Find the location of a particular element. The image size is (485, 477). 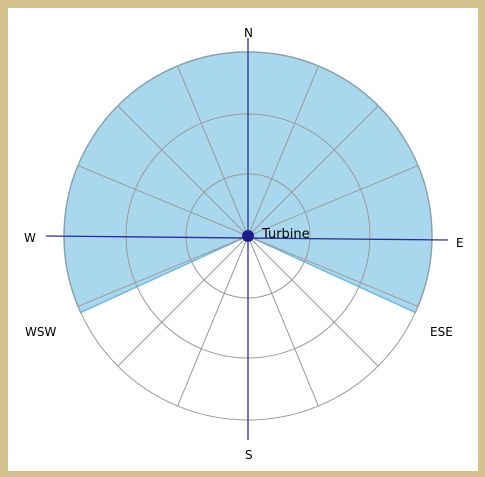

turbine-dot is located at coordinates (248, 236).